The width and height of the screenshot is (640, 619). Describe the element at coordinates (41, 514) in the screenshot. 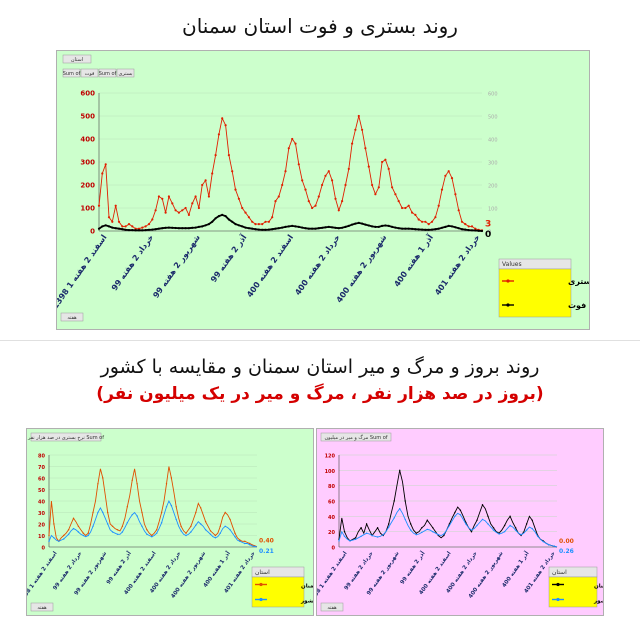

I see `y-tick-label: 30` at that location.